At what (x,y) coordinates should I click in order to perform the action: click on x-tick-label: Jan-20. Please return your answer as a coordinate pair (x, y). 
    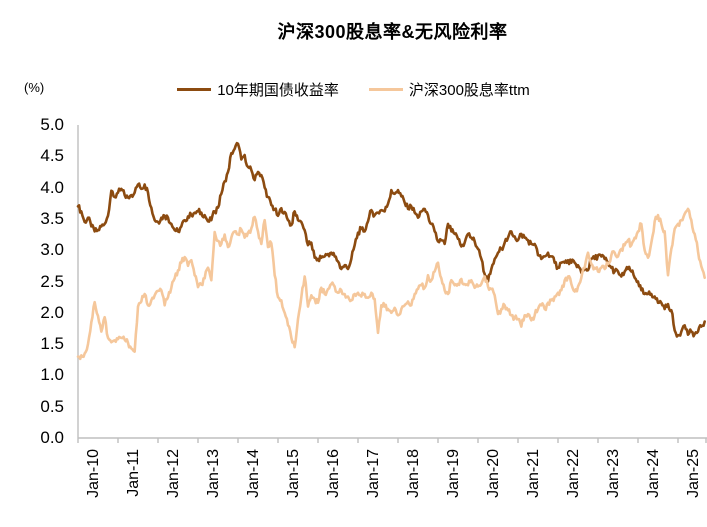
    Looking at the image, I should click on (493, 473).